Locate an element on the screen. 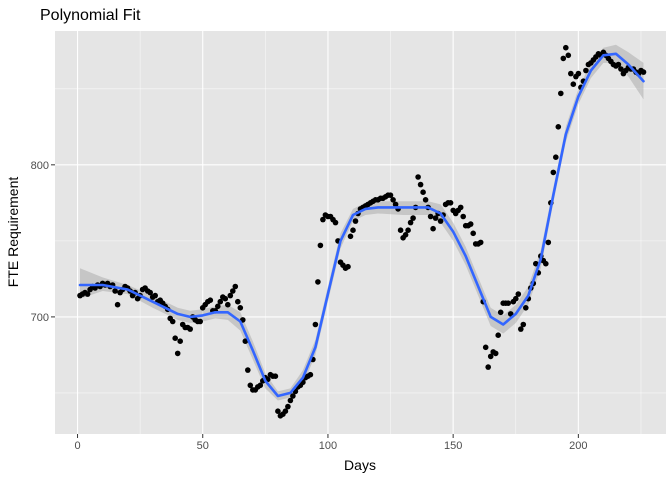 Image resolution: width=672 pixels, height=480 pixels. x-tick-label: 50 is located at coordinates (203, 446).